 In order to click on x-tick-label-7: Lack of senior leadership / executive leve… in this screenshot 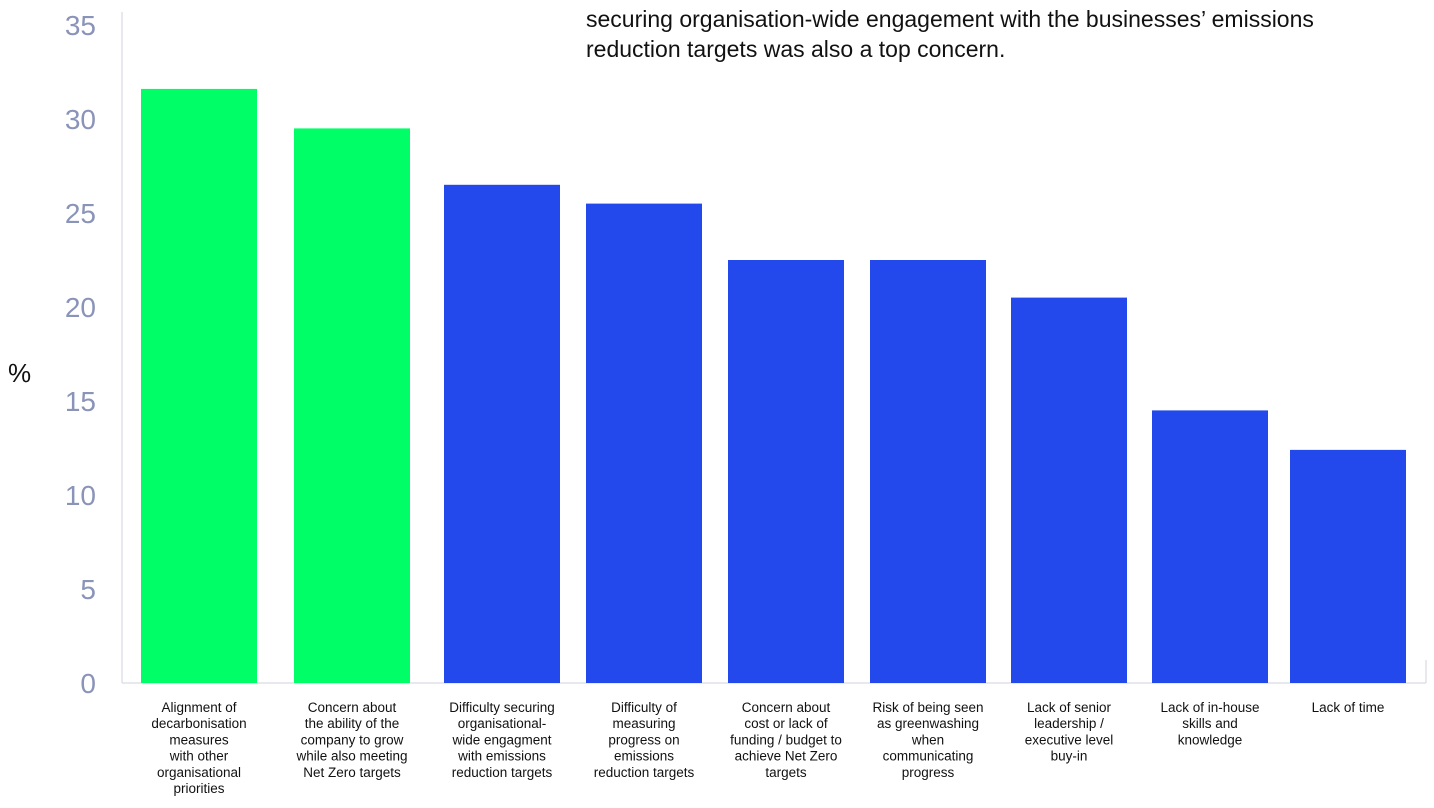, I will do `click(1069, 732)`.